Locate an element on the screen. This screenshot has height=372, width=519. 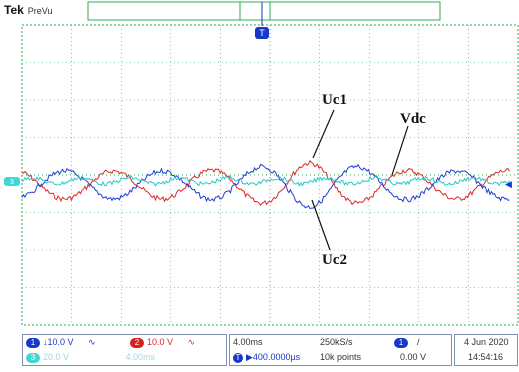
record-view-bar is located at coordinates (264, 11).